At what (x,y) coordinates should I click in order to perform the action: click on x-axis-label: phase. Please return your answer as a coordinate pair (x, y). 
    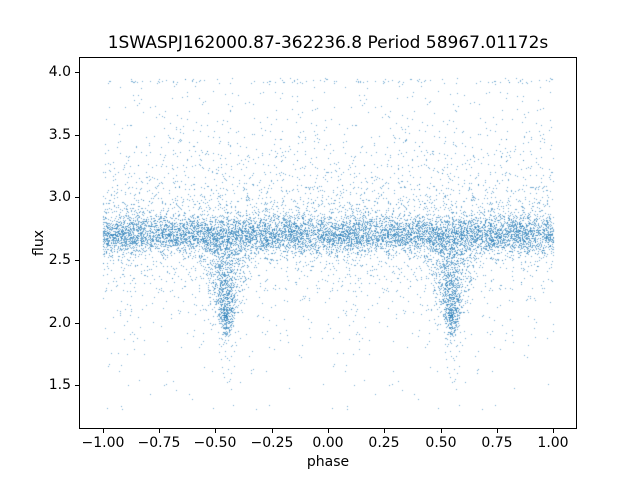
    Looking at the image, I should click on (328, 462).